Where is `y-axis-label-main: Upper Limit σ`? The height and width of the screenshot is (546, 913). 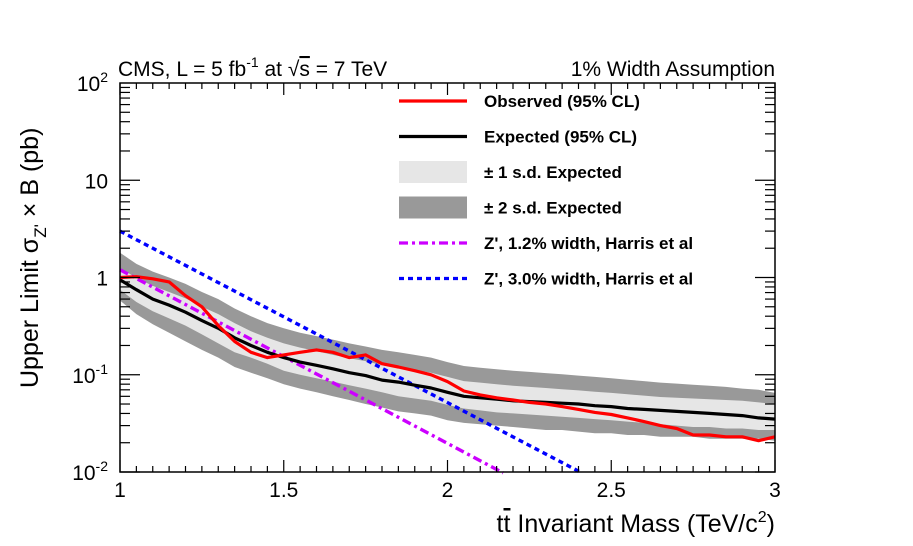 y-axis-label-main: Upper Limit σ is located at coordinates (30, 312).